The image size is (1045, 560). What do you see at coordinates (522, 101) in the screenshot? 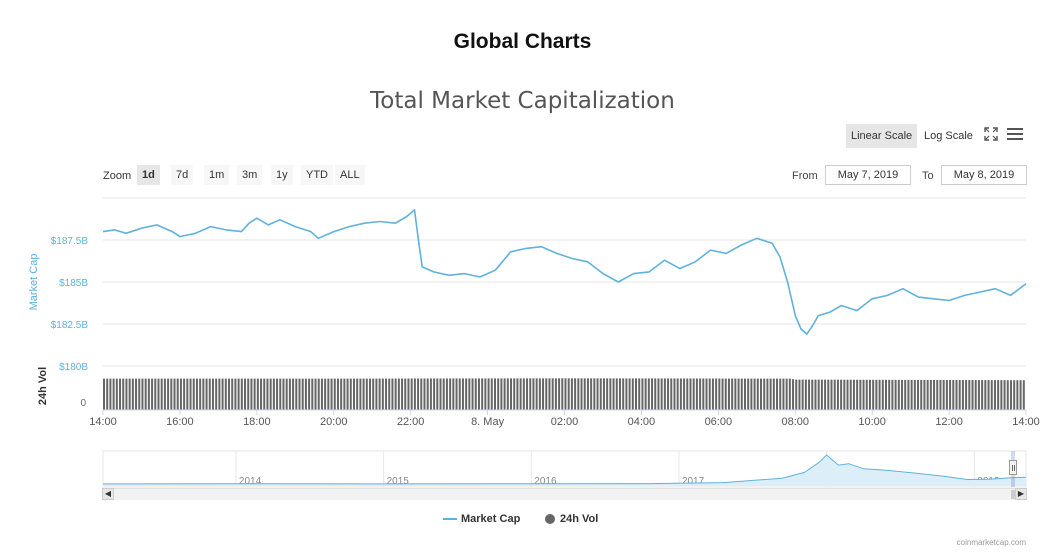
I see `chart-title: Total Market Capitalization` at bounding box center [522, 101].